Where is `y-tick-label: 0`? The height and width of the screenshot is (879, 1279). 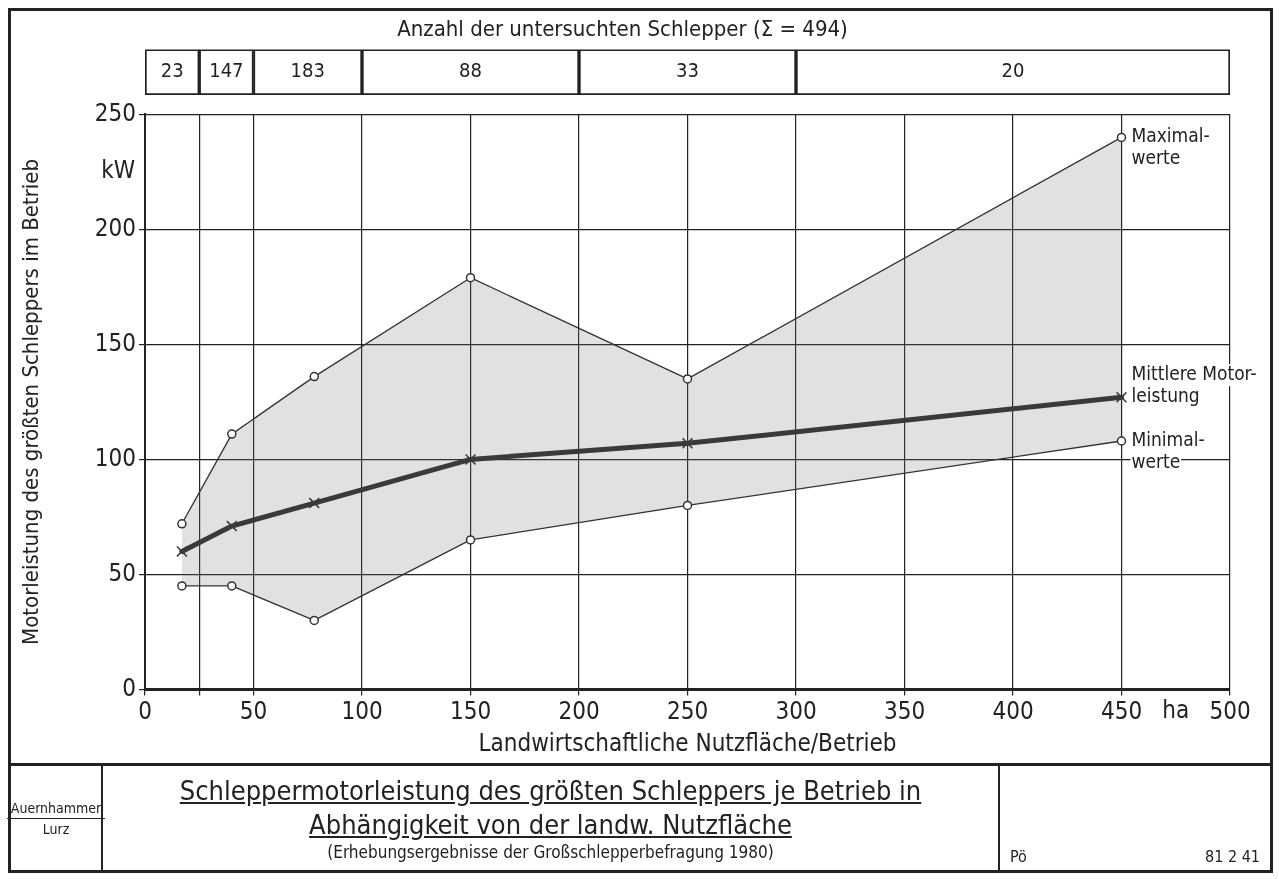 y-tick-label: 0 is located at coordinates (129, 687).